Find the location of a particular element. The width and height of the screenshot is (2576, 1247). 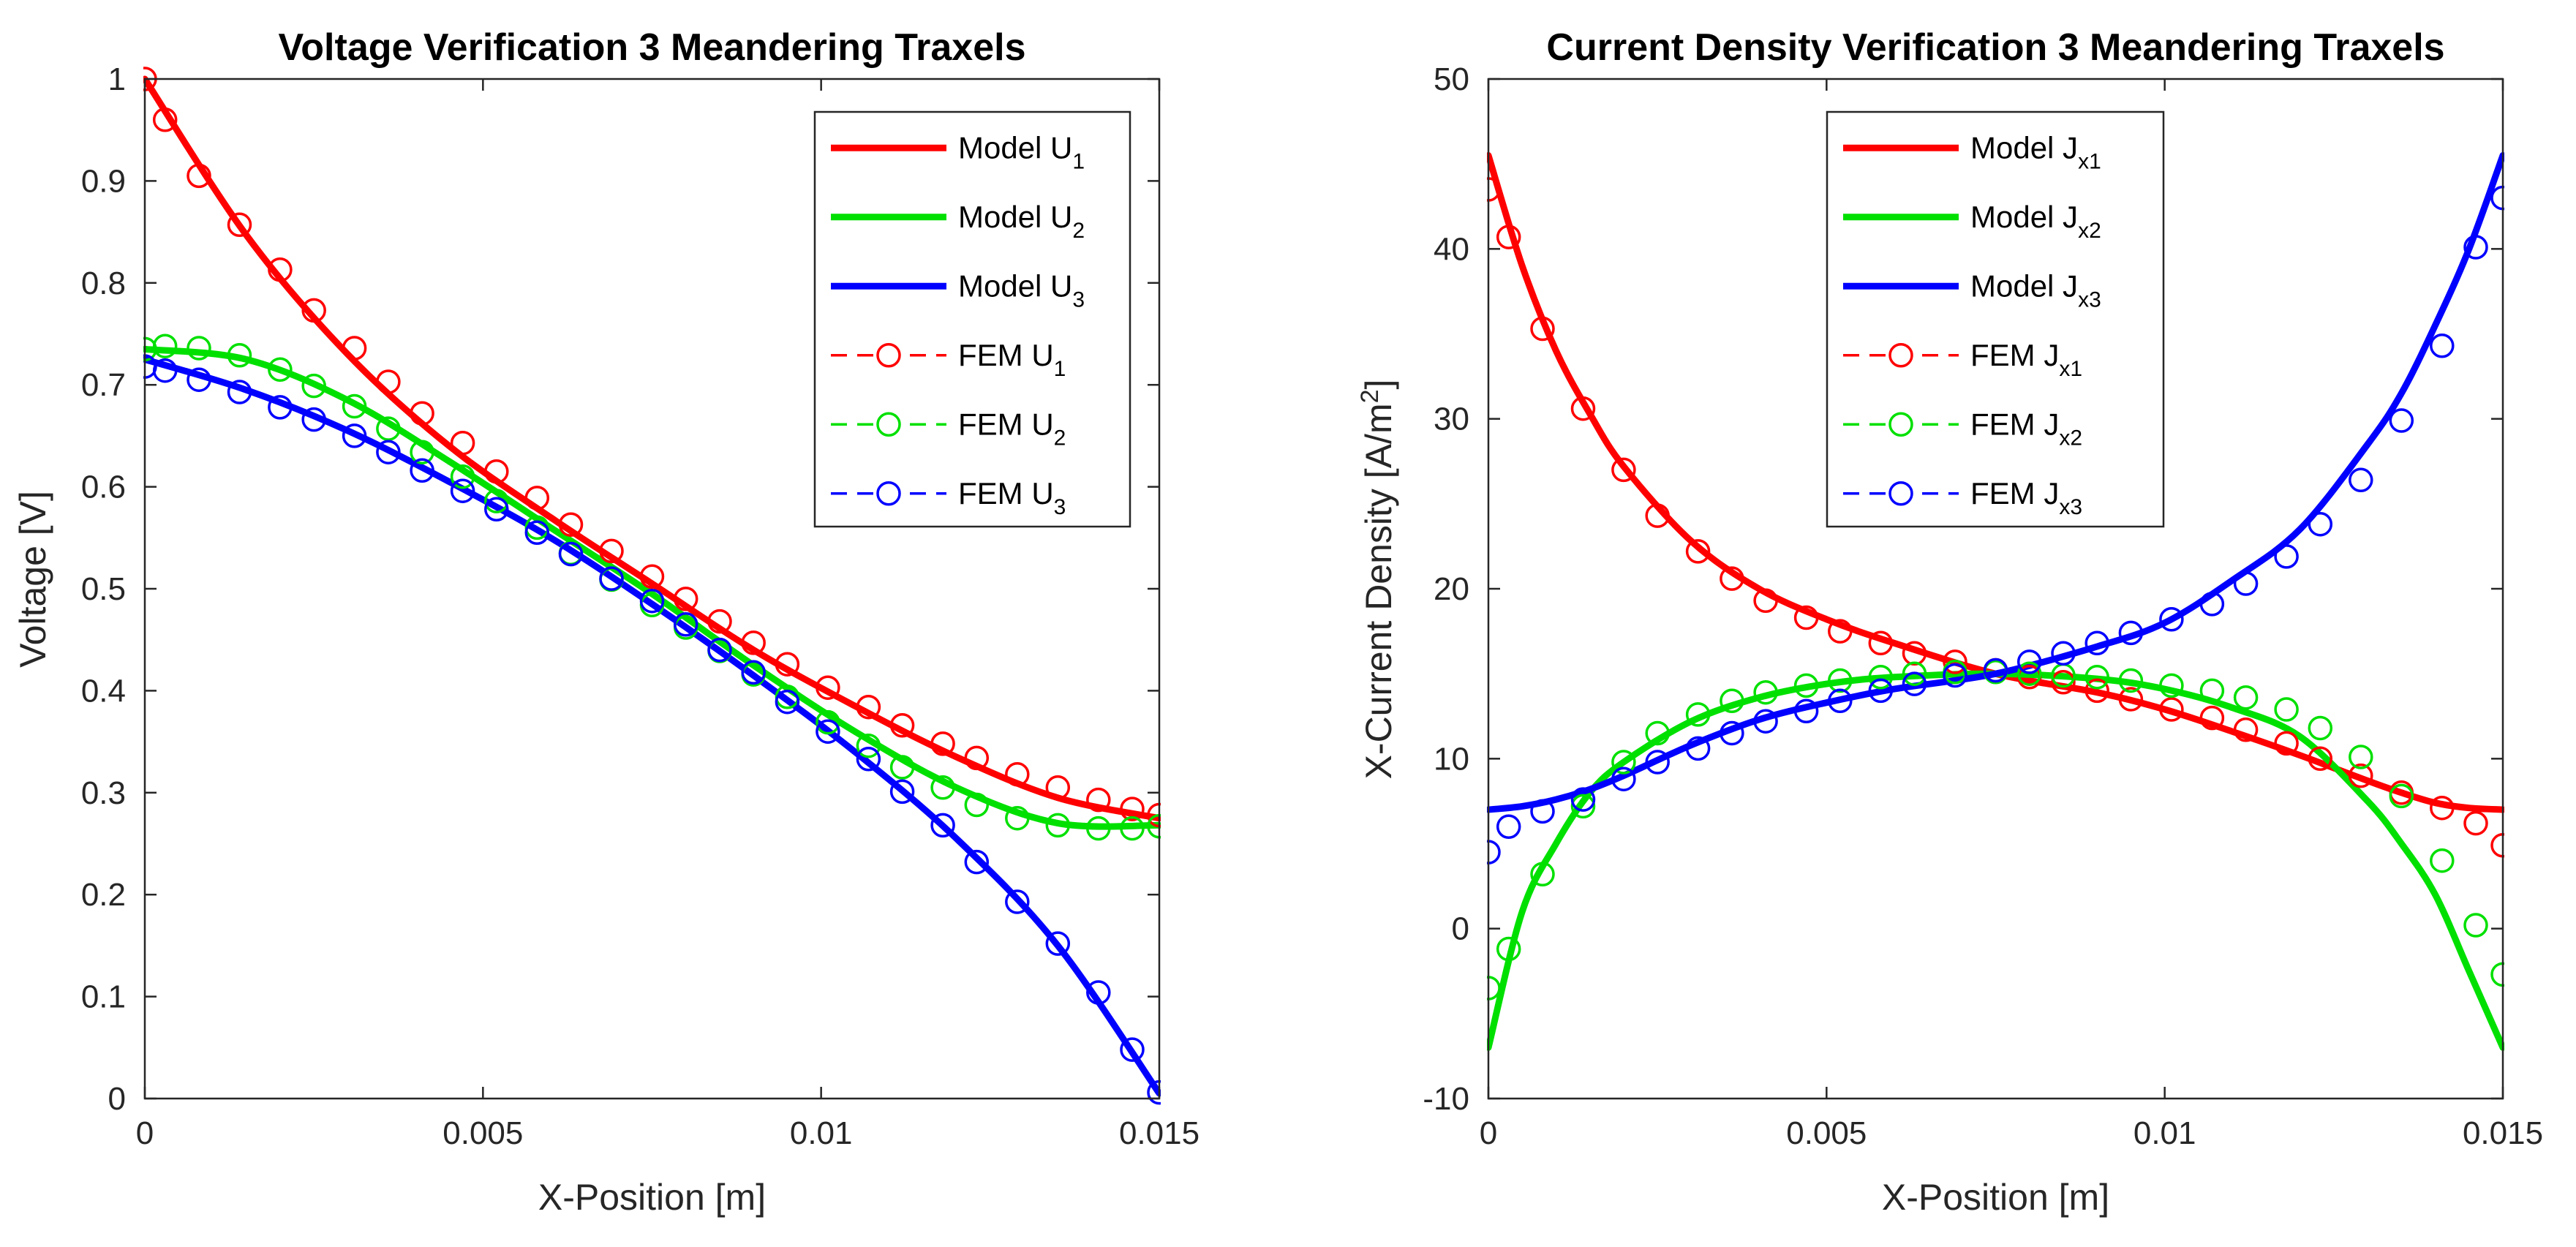

legend-label: Model U1 is located at coordinates (1021, 151).